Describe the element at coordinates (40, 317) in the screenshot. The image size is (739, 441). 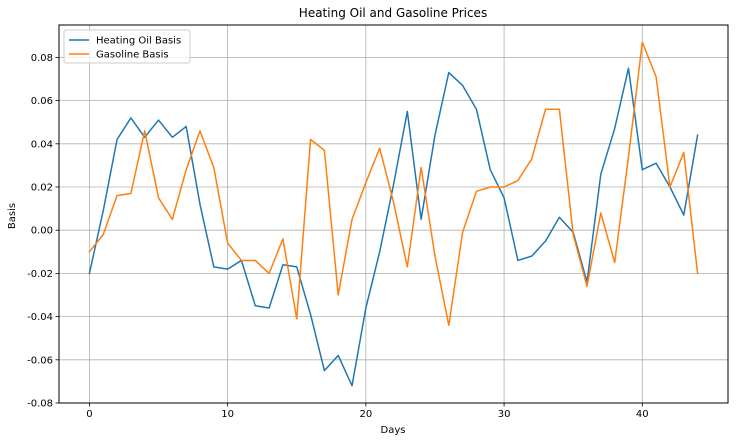
I see `y-tick-label: -0.04` at that location.